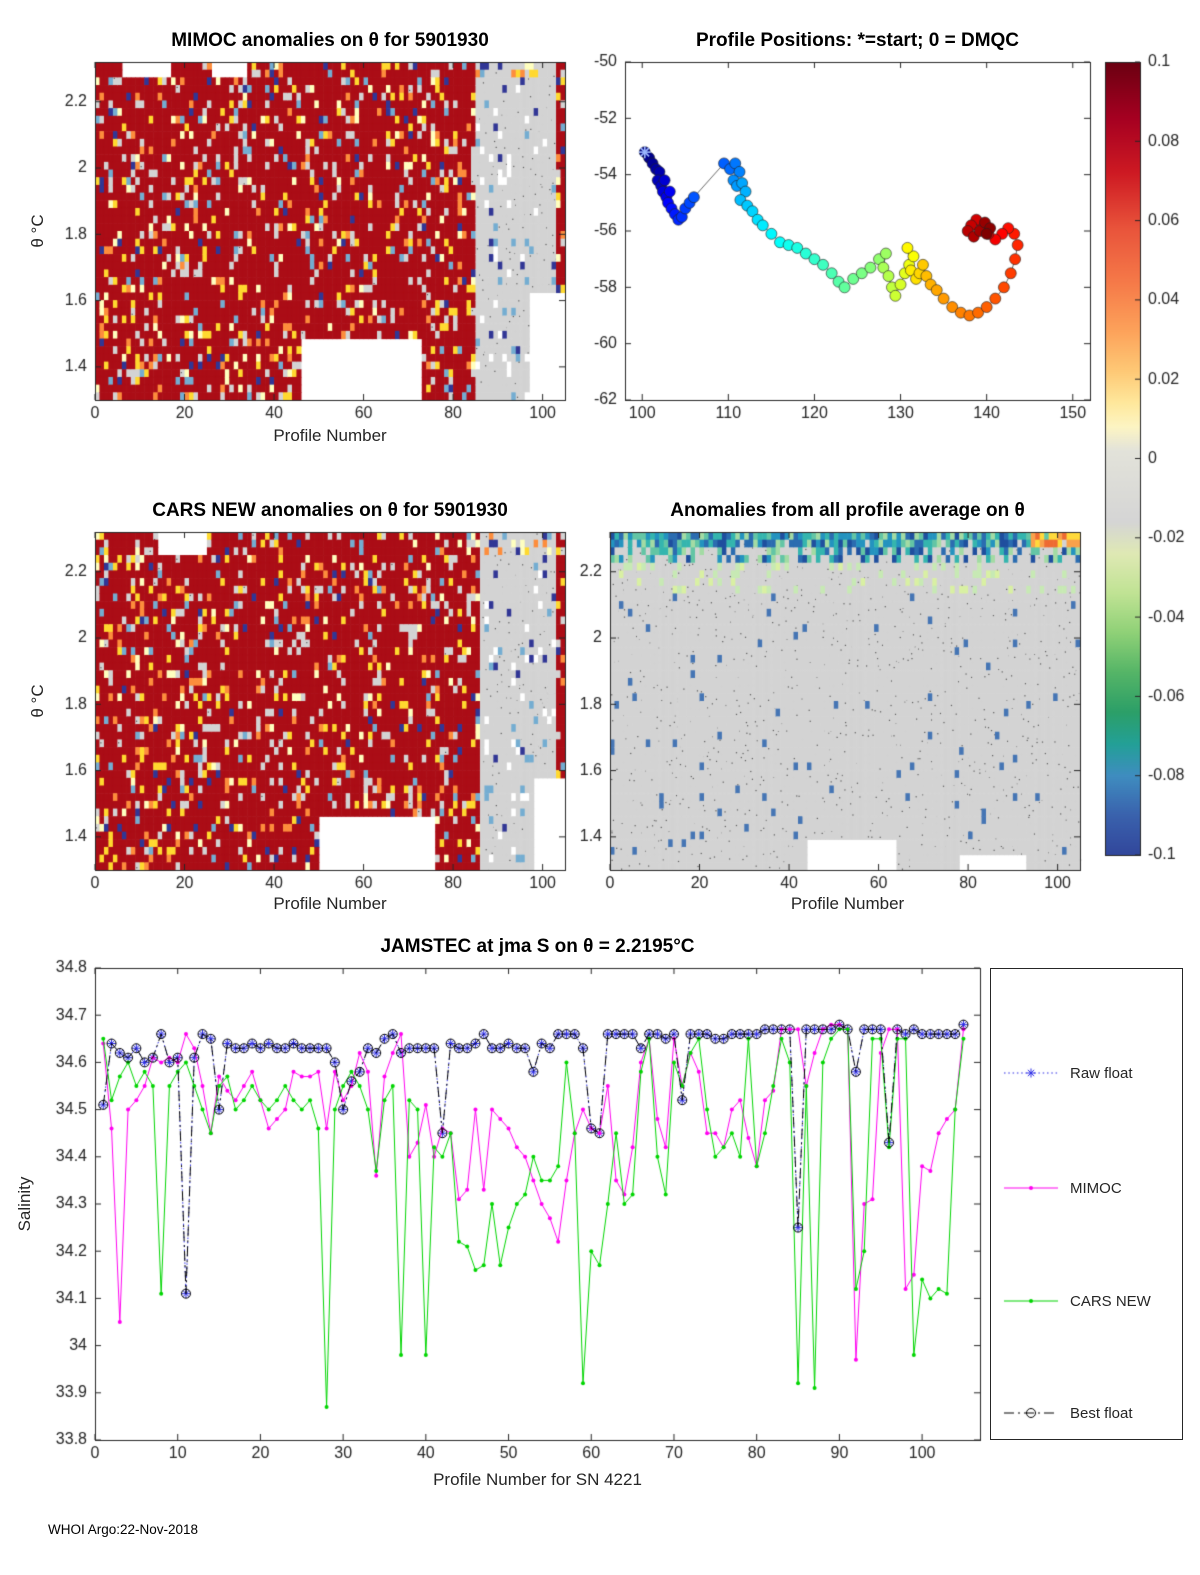 The image size is (1200, 1575). Describe the element at coordinates (123, 1529) in the screenshot. I see `figure-footer-timestamp: WHOI Argo:22-Nov-2018` at that location.